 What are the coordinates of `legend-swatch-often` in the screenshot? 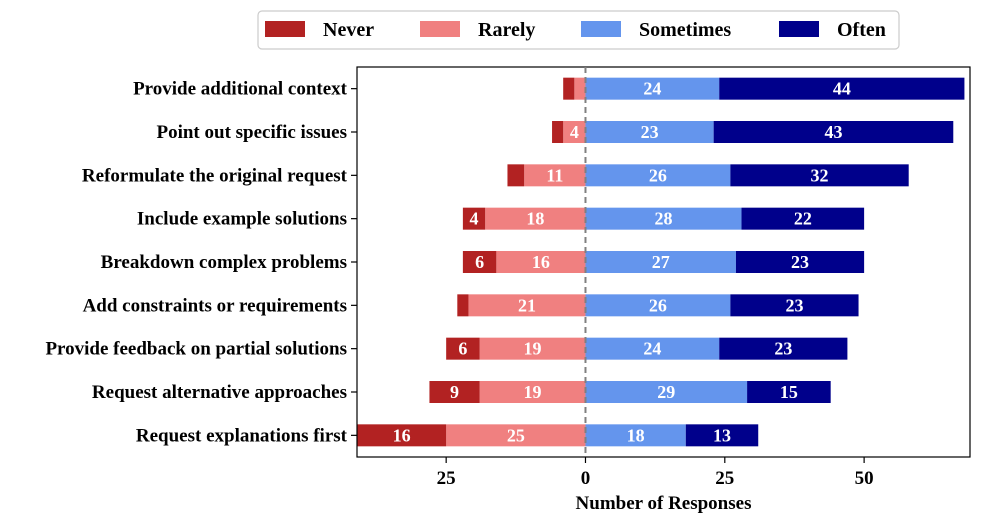 It's located at (799, 29).